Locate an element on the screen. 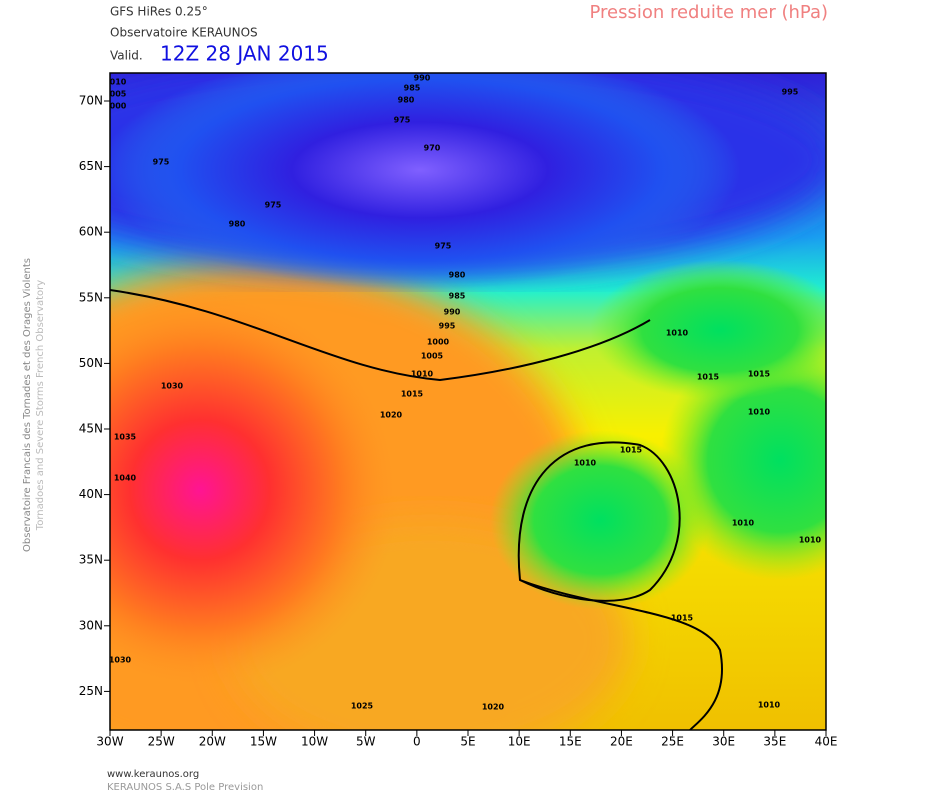 Image resolution: width=937 pixels, height=804 pixels. lat-label: 35N is located at coordinates (91, 560).